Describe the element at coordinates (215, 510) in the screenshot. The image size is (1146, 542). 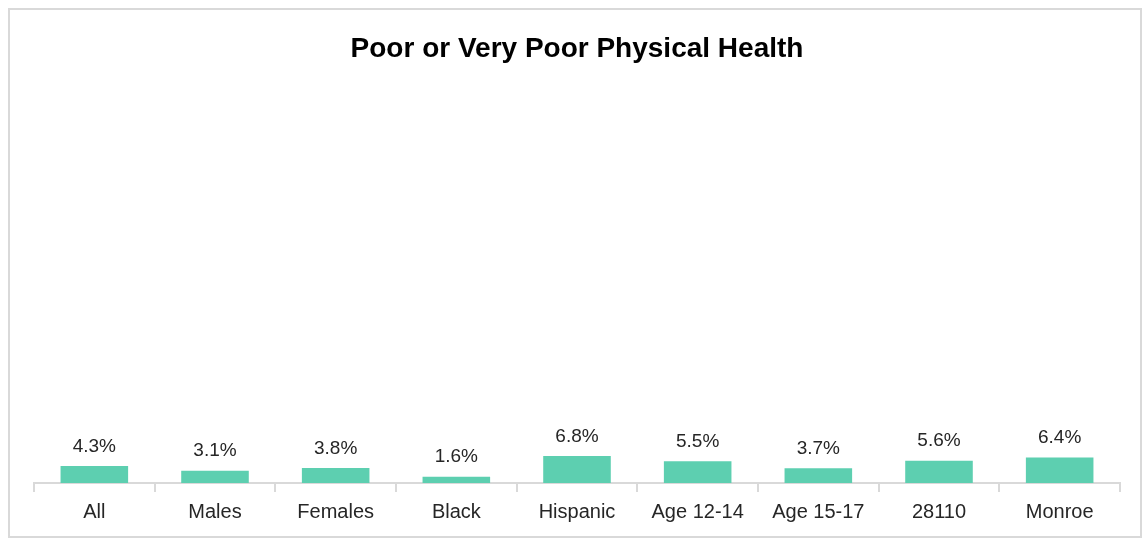
I see `x-tick-label: Males` at that location.